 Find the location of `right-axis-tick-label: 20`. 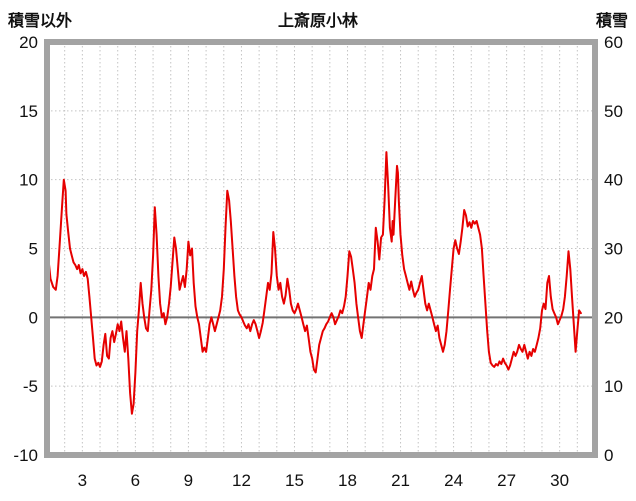

right-axis-tick-label: 20 is located at coordinates (613, 317).